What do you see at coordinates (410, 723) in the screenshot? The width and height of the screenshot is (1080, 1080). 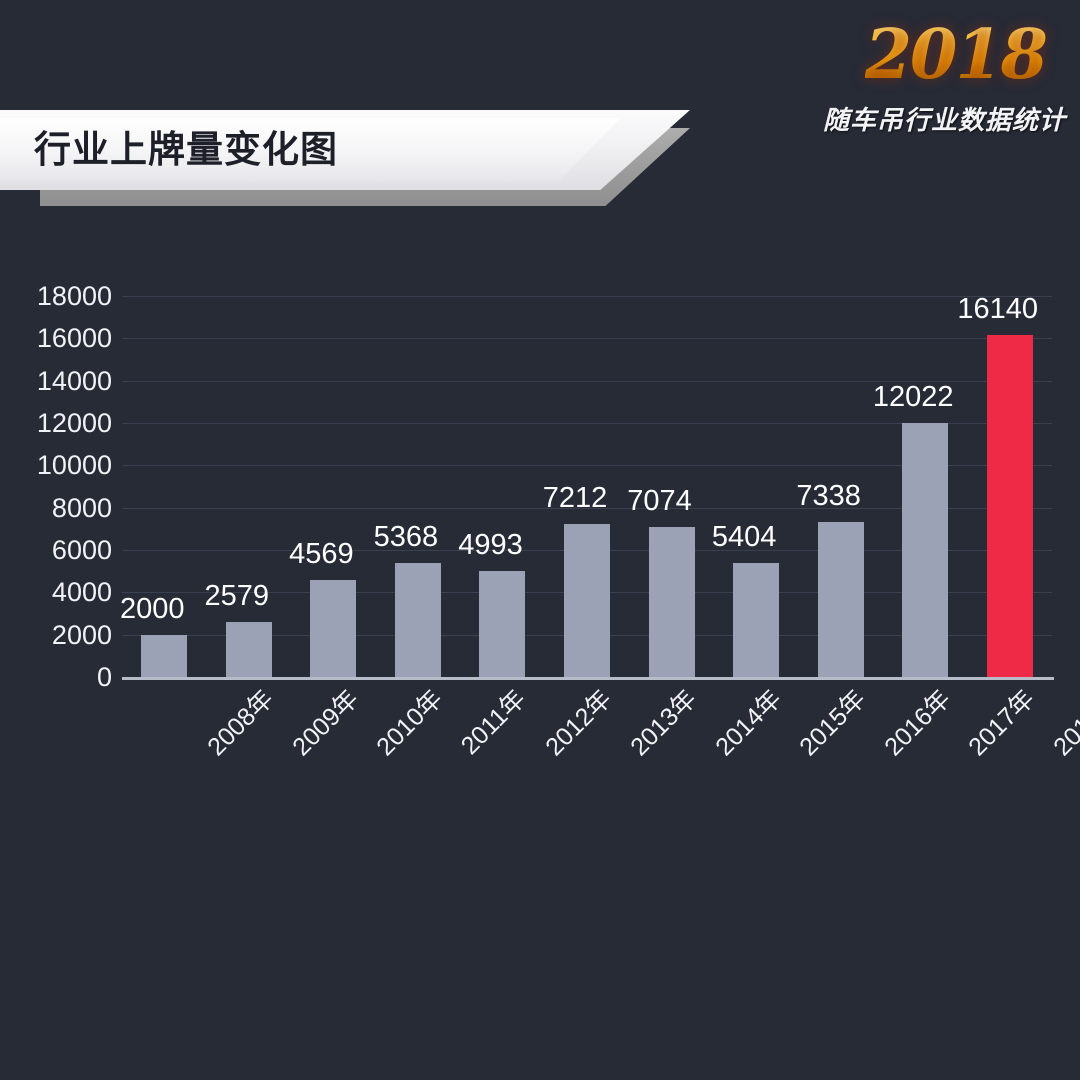 I see `x-axis-tick-label: 2010年` at bounding box center [410, 723].